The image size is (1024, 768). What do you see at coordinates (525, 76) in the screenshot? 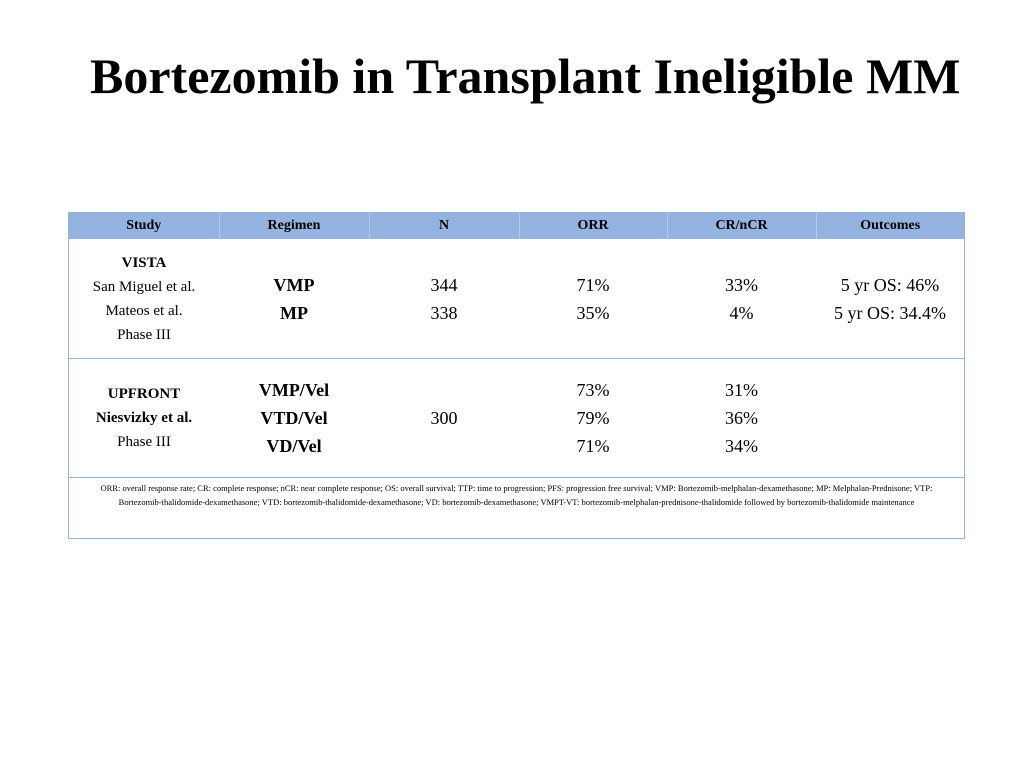
I see `slide-title: Bortezomib in Transplant Ineligible MM` at bounding box center [525, 76].